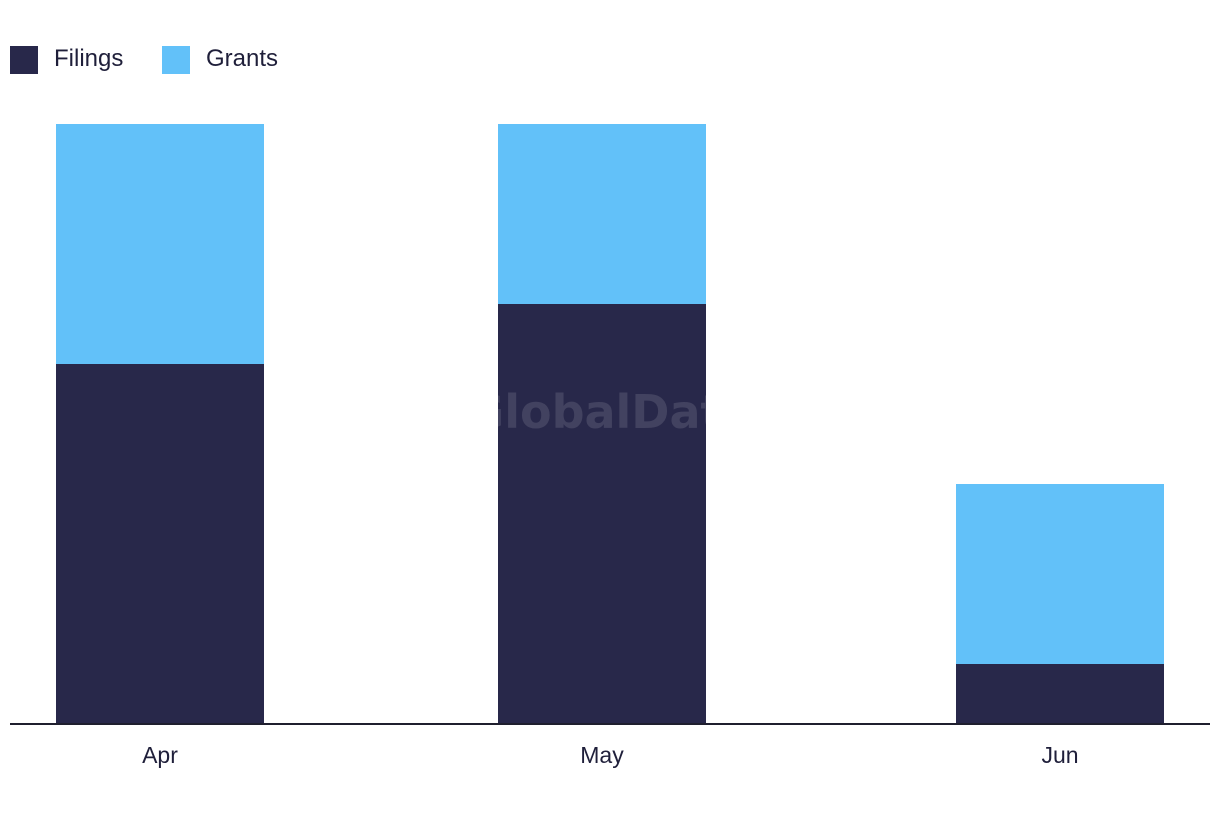 The image size is (1220, 822). I want to click on bar-filings-jun, so click(1060, 694).